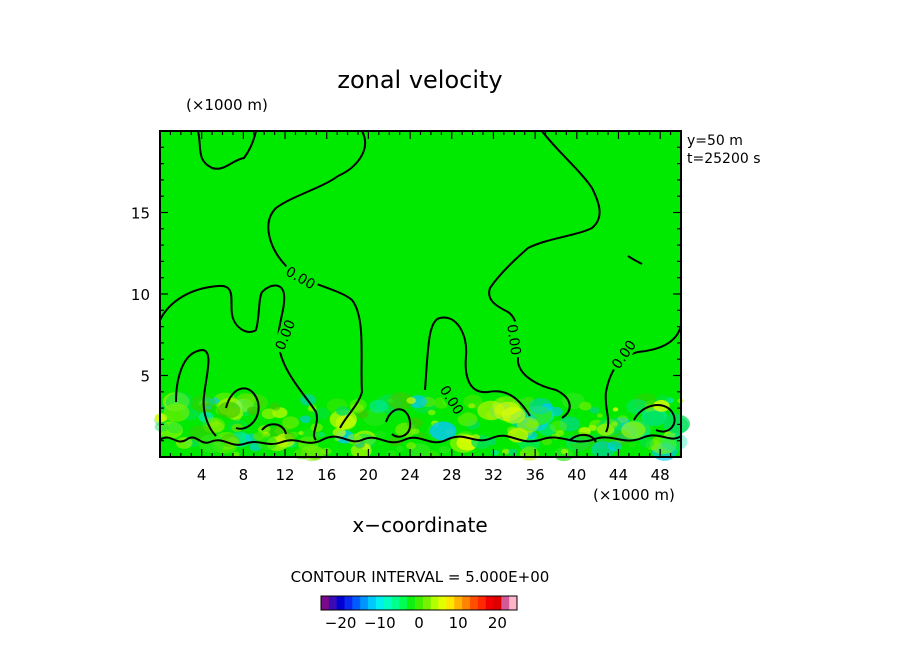  Describe the element at coordinates (284, 475) in the screenshot. I see `x-tick-label: 12` at that location.